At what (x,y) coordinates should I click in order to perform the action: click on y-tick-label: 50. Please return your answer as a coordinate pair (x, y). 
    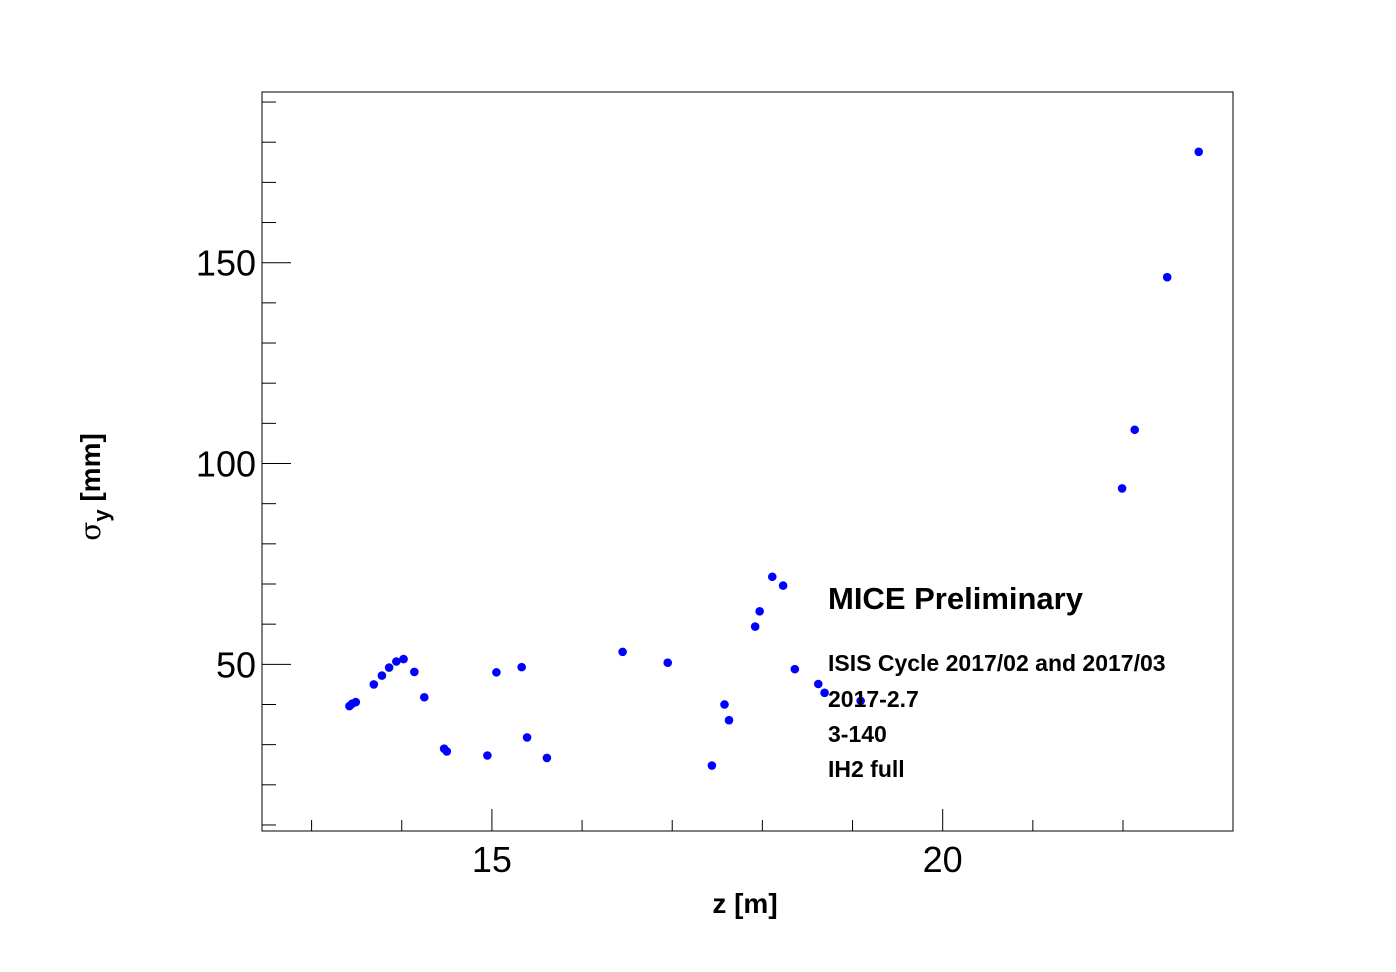
    Looking at the image, I should click on (236, 664).